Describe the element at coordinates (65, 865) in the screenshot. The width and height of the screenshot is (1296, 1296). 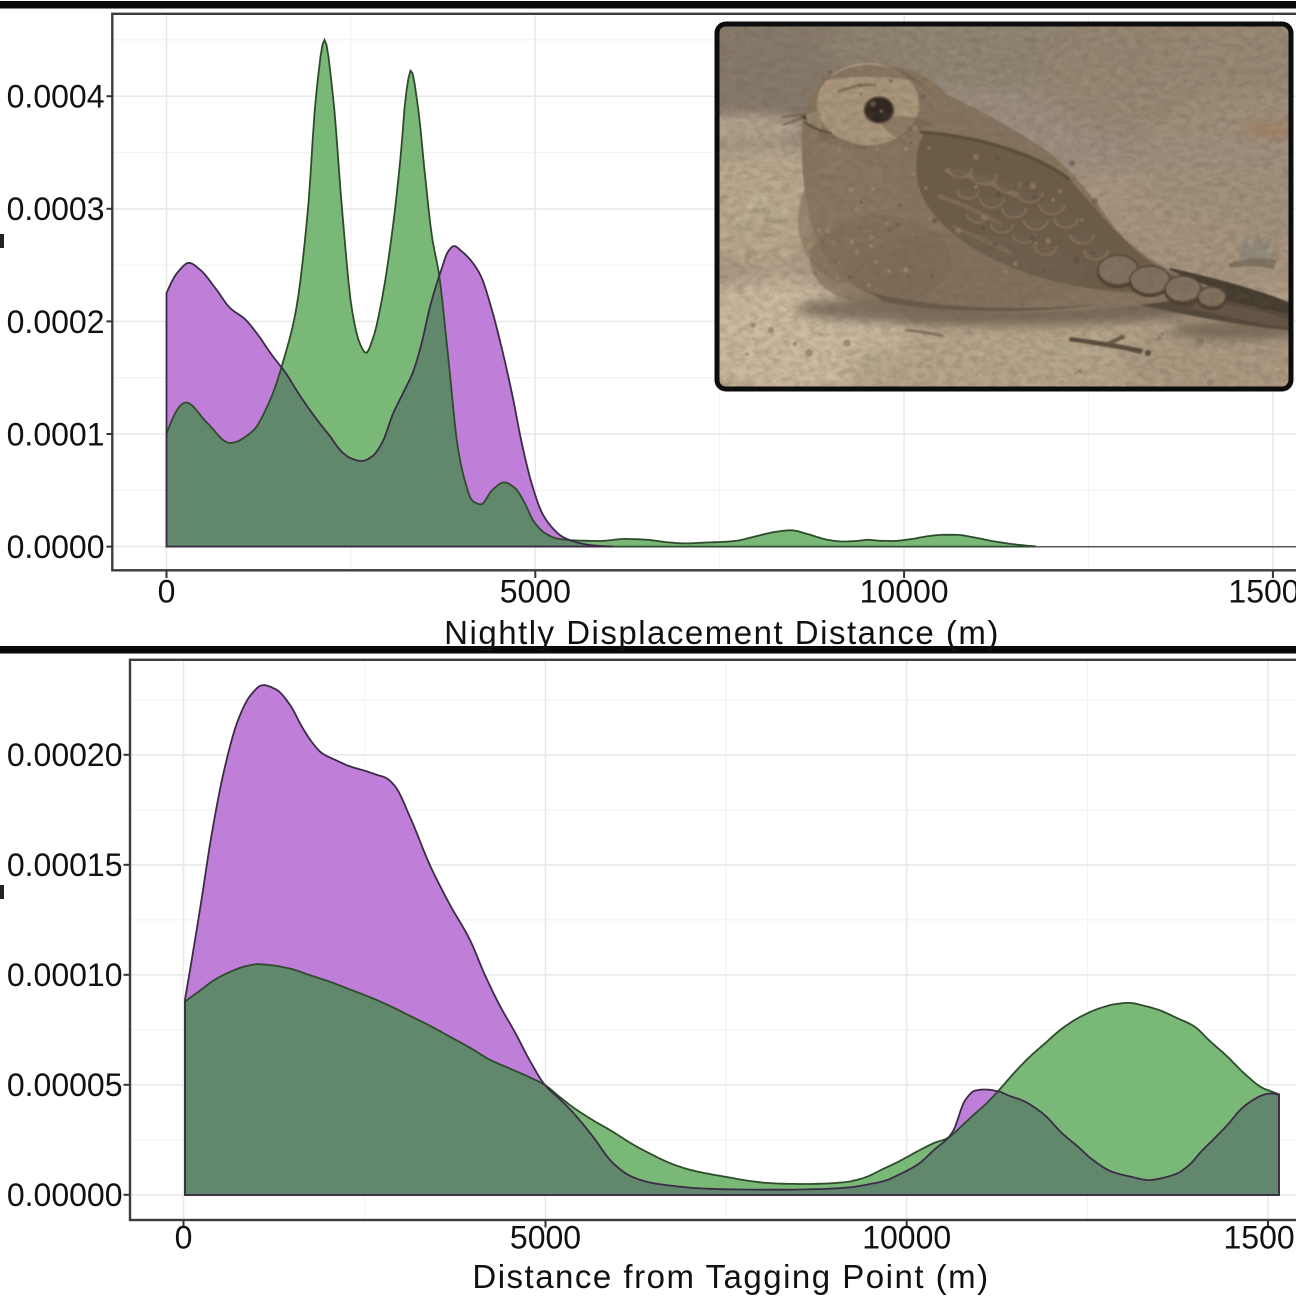
I see `svg-text: 0.00015` at that location.